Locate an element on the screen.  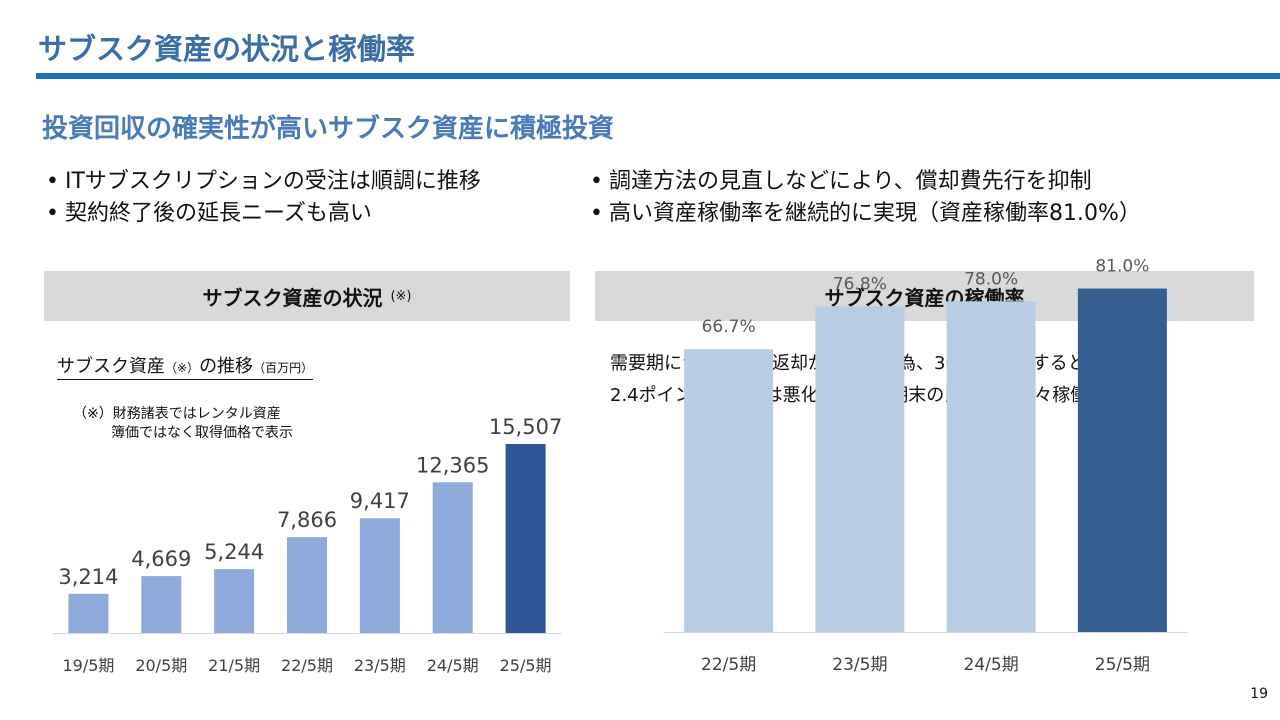
data-label: 76.8% is located at coordinates (860, 284).